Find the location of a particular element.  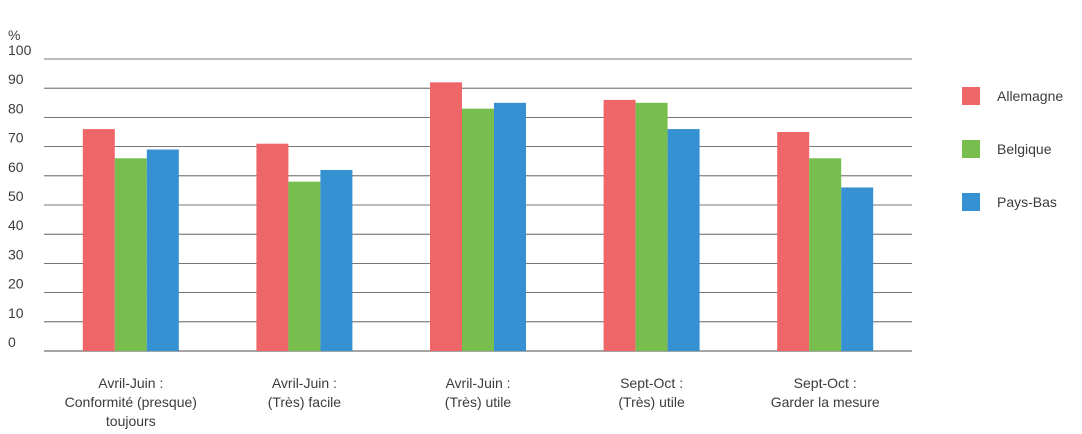

y-tick-label-100: 100 is located at coordinates (20, 50).